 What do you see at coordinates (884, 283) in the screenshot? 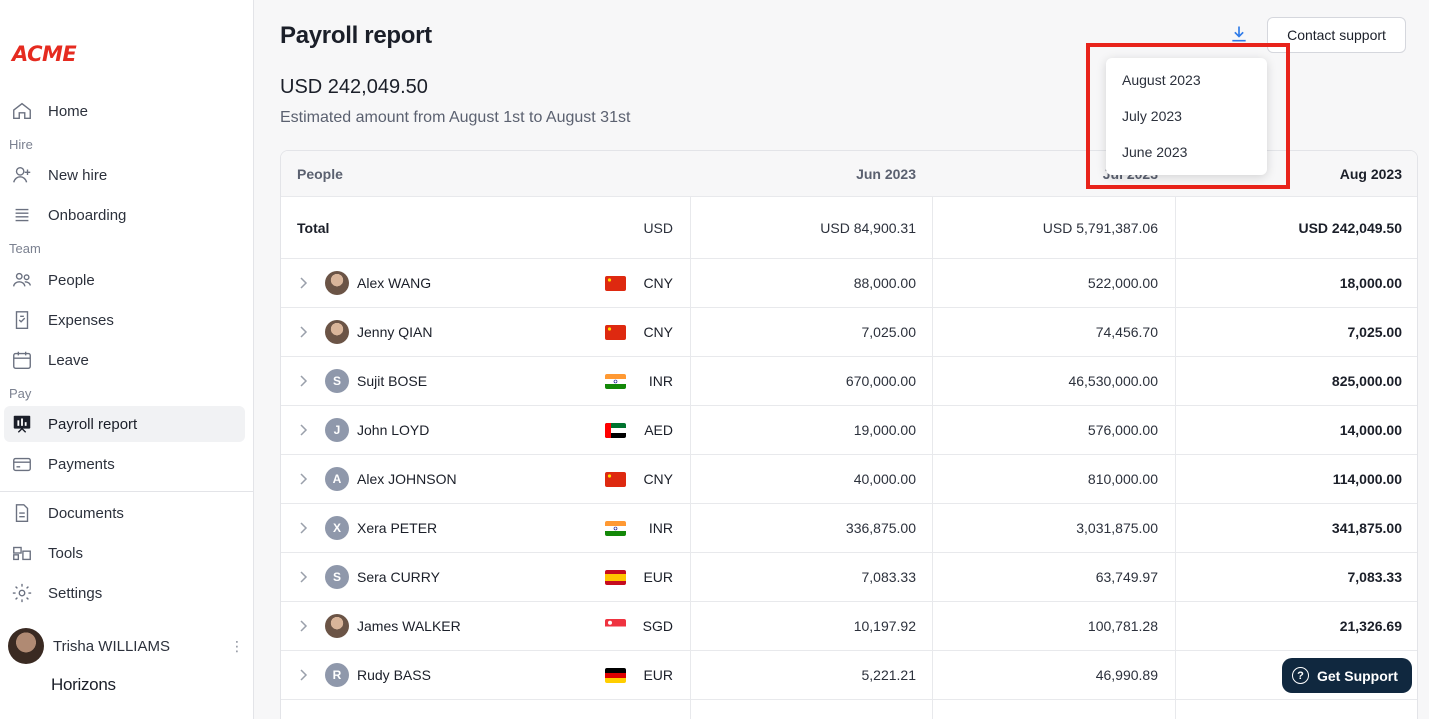
I see `amount-jun: 88,000.00` at bounding box center [884, 283].